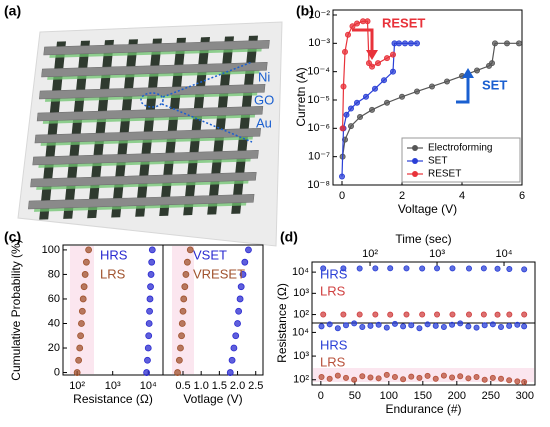 Image resolution: width=550 pixels, height=427 pixels. What do you see at coordinates (319, 15) in the screenshot?
I see `y-tick-label: 10⁻²` at bounding box center [319, 15].